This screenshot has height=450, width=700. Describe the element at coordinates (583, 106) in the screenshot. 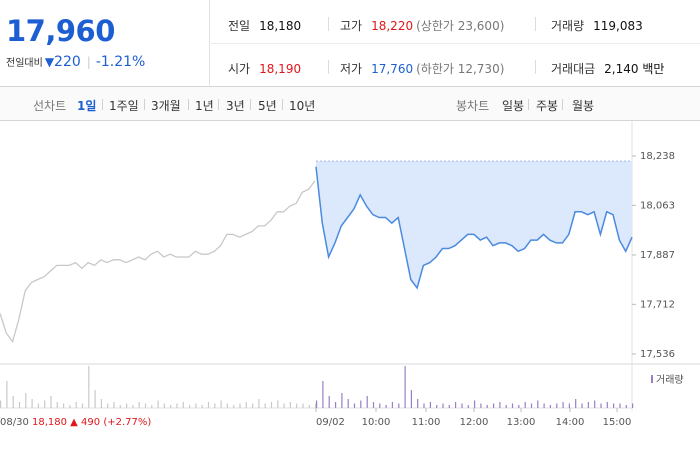

I see `candle-monthly: 월봉` at that location.